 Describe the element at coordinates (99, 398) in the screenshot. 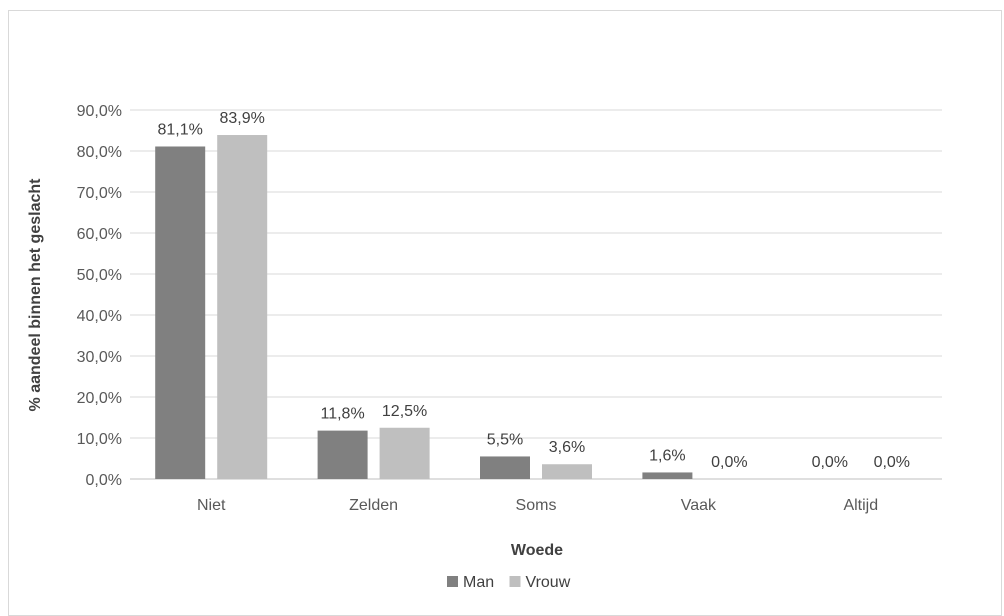

I see `y-tick-label: 20,0%` at that location.